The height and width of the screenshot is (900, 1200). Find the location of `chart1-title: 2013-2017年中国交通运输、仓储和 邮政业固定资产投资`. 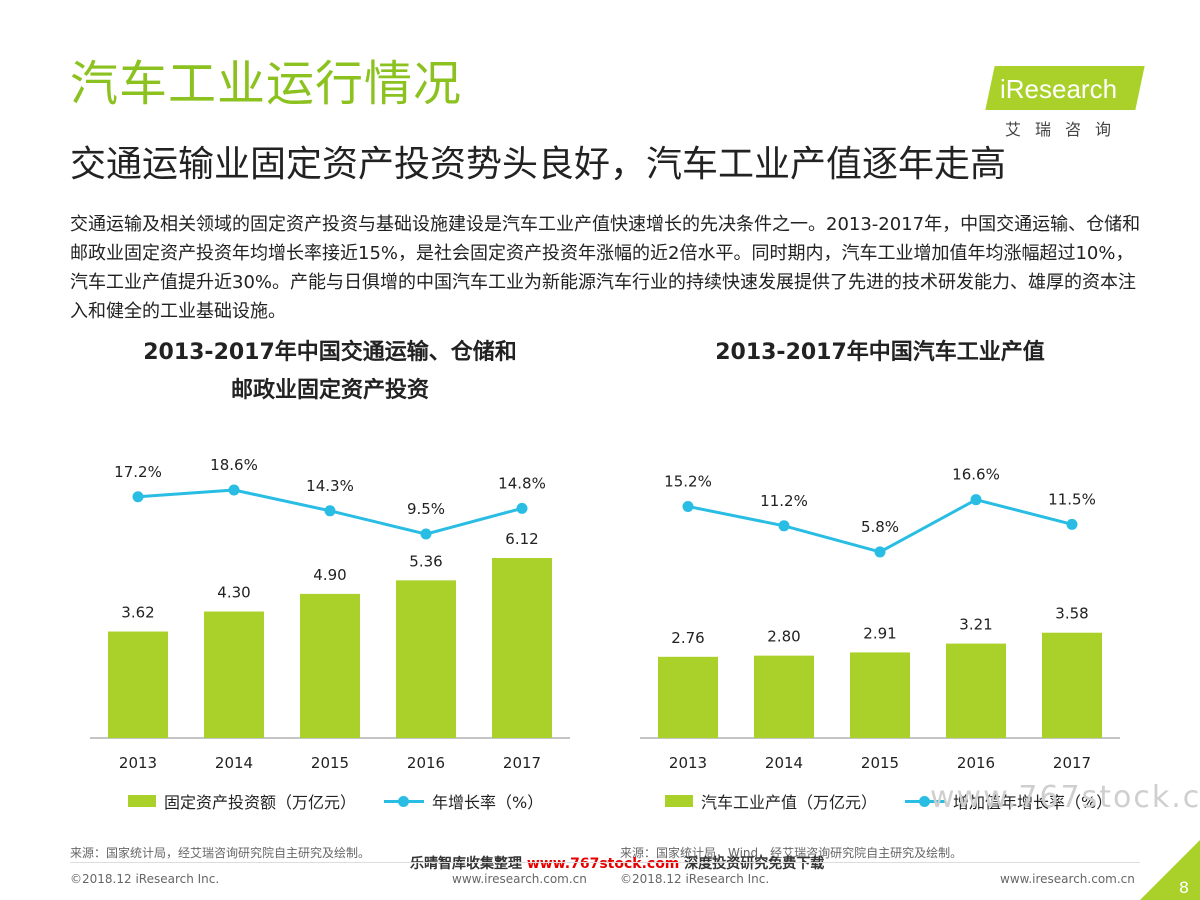

chart1-title: 2013-2017年中国交通运输、仓储和 邮政业固定资产投资 is located at coordinates (330, 372).